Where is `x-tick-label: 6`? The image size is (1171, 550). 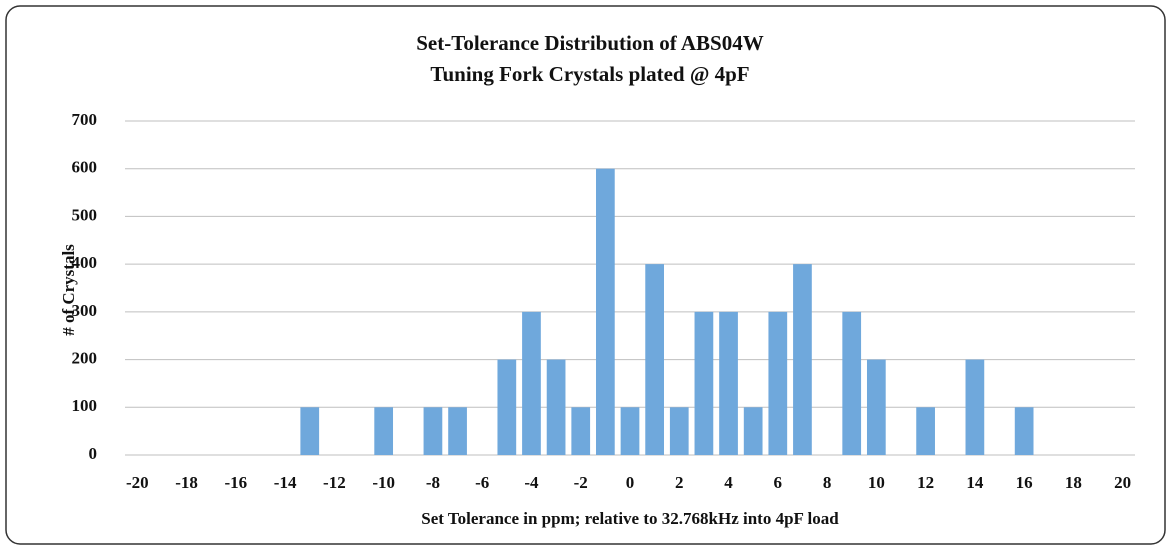
x-tick-label: 6 is located at coordinates (778, 482).